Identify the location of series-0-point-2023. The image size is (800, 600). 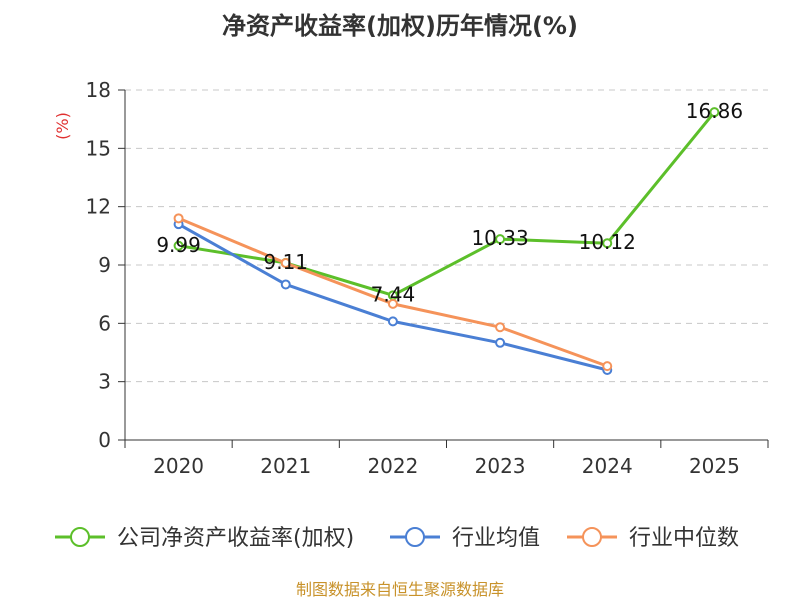
(500, 239).